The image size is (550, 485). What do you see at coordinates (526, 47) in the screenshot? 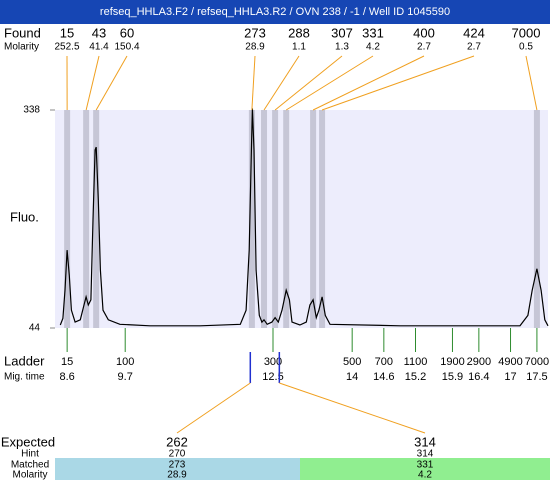
I see `found-molarity: 0.5` at bounding box center [526, 47].